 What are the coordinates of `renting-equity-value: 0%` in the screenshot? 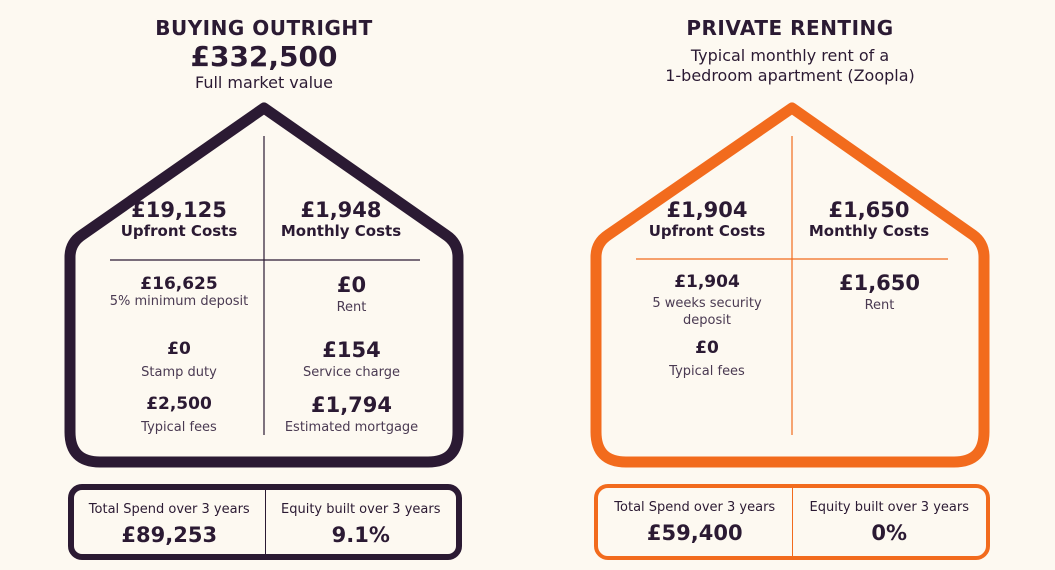 It's located at (889, 532).